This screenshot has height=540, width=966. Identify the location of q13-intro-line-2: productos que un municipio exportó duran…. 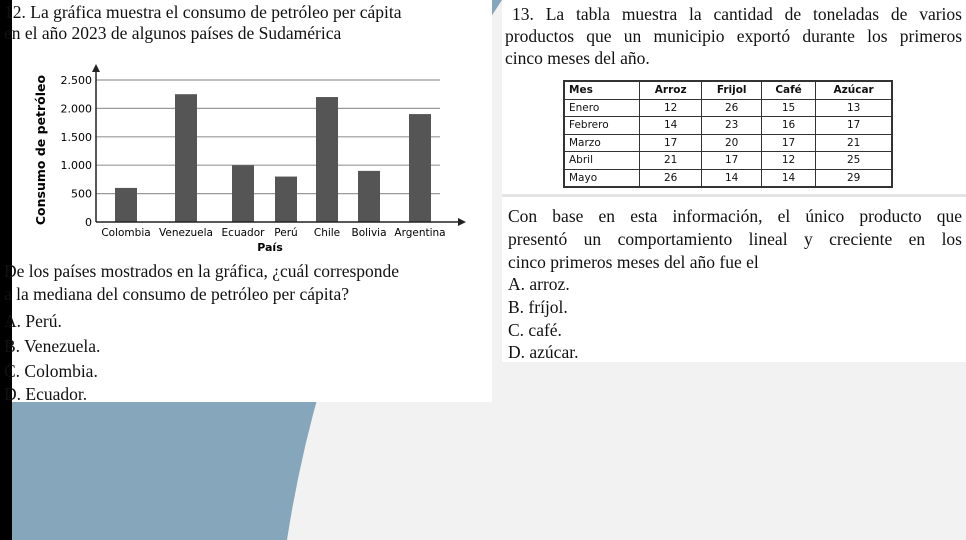
(733, 36).